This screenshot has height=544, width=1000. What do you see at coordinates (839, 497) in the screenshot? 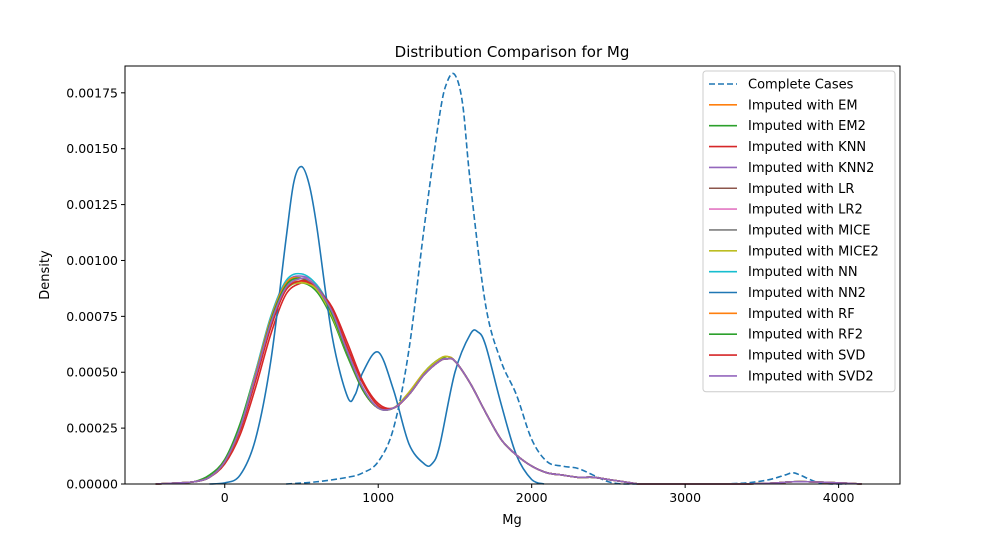
I see `x-tick-label: 4000` at bounding box center [839, 497].